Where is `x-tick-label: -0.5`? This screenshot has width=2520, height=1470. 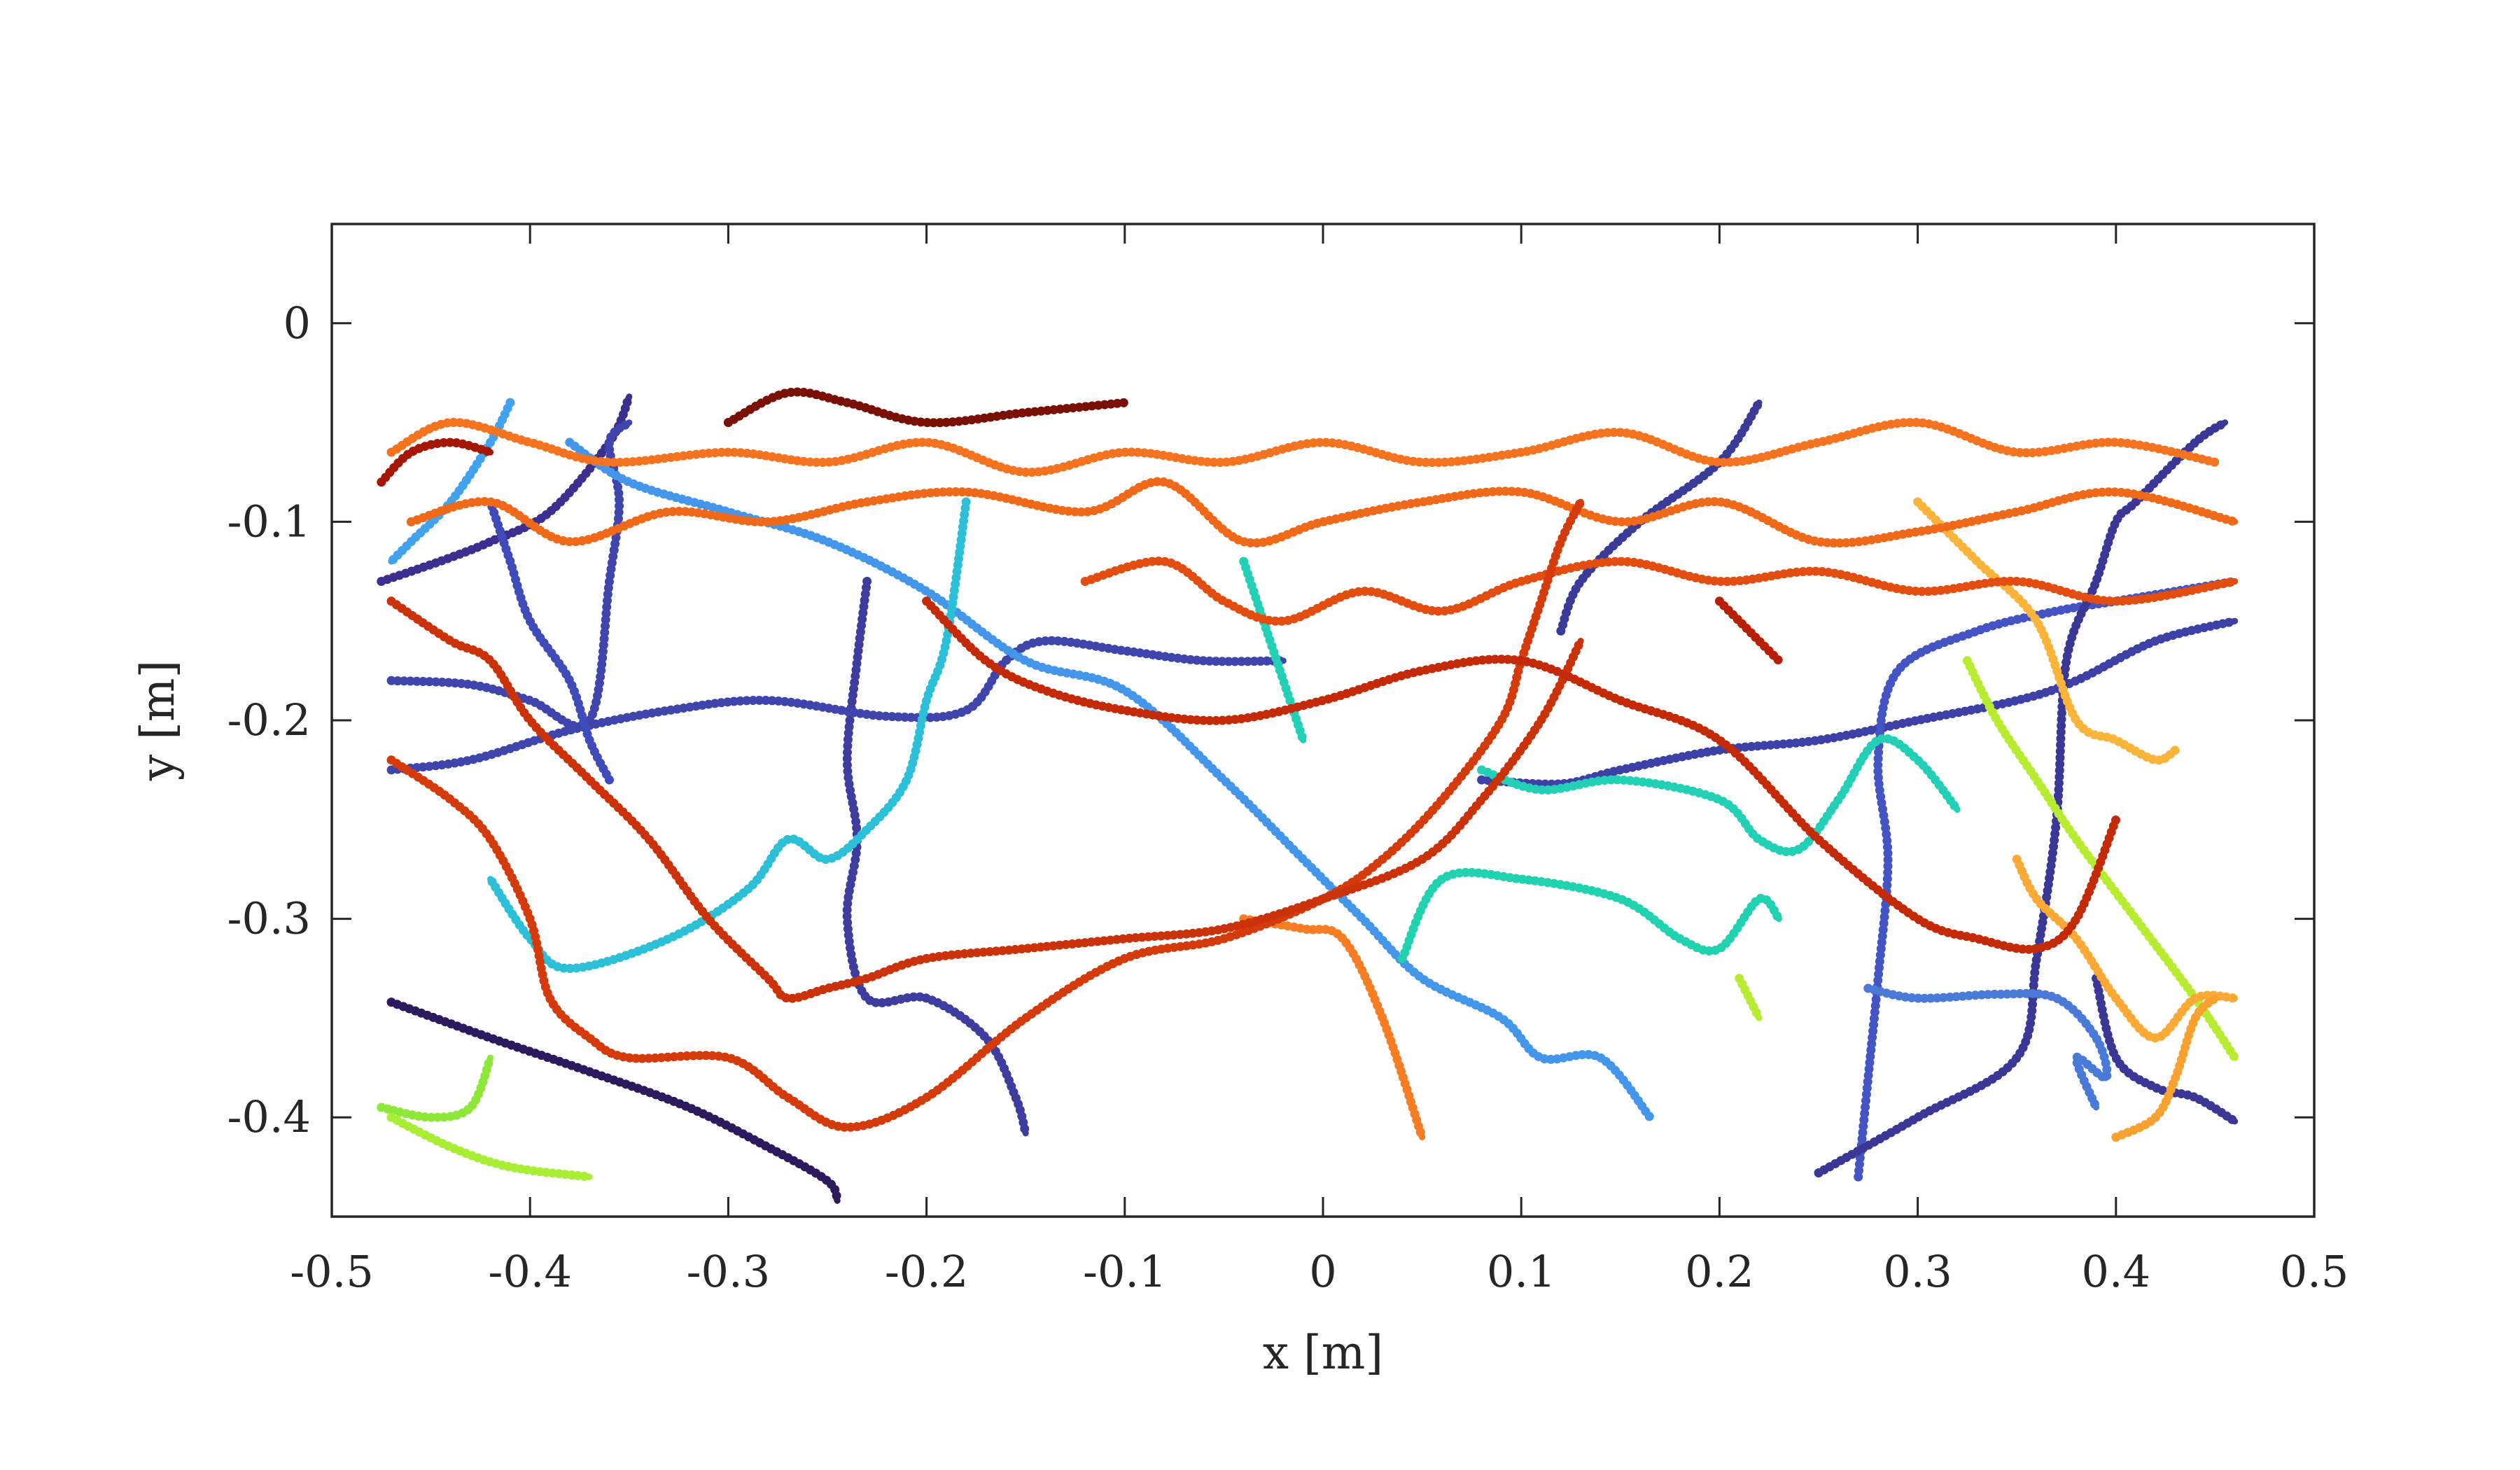 x-tick-label: -0.5 is located at coordinates (332, 1271).